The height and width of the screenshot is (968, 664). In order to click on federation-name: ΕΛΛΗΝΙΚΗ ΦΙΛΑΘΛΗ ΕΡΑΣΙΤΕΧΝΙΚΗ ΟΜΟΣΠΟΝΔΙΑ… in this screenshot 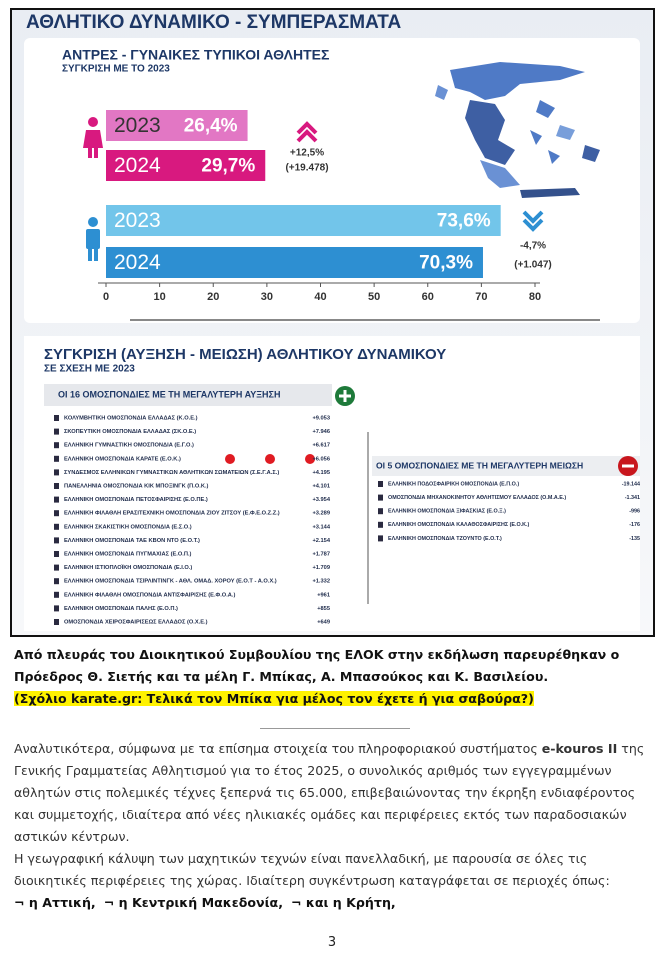, I will do `click(172, 514)`.